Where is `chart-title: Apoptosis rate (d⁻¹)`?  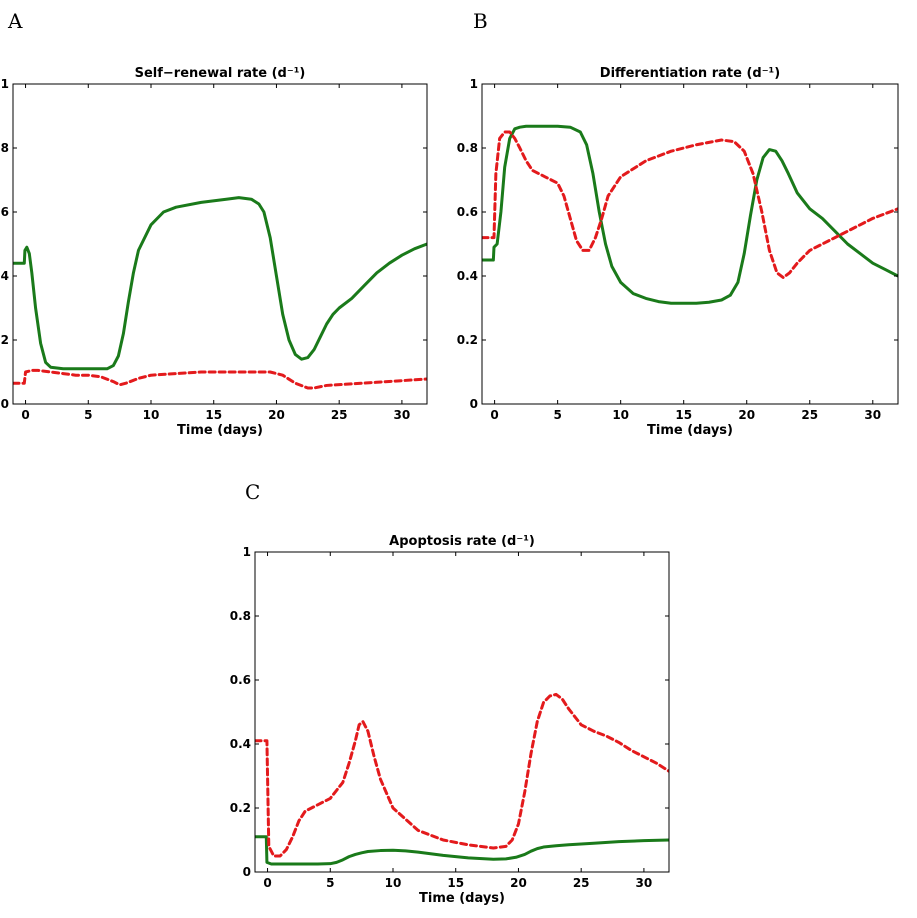
chart-title: Apoptosis rate (d⁻¹) is located at coordinates (462, 541).